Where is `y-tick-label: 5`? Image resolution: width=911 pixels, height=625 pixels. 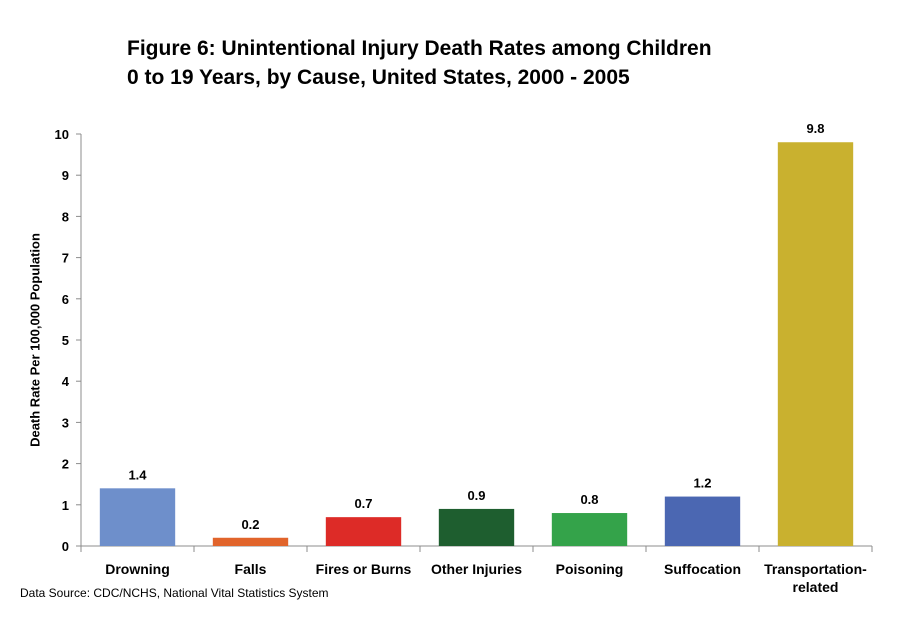 y-tick-label: 5 is located at coordinates (65, 340).